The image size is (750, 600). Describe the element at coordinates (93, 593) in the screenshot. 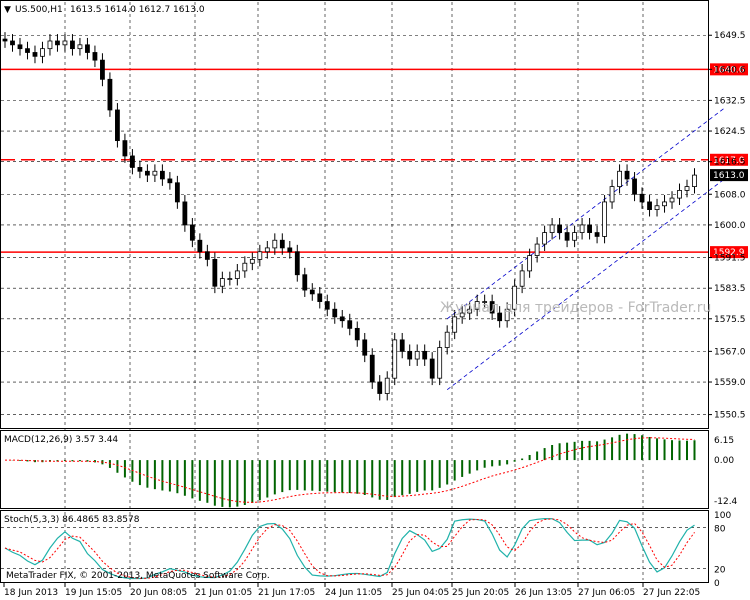

I see `time-tick-label: 19 Jun 15:05` at that location.